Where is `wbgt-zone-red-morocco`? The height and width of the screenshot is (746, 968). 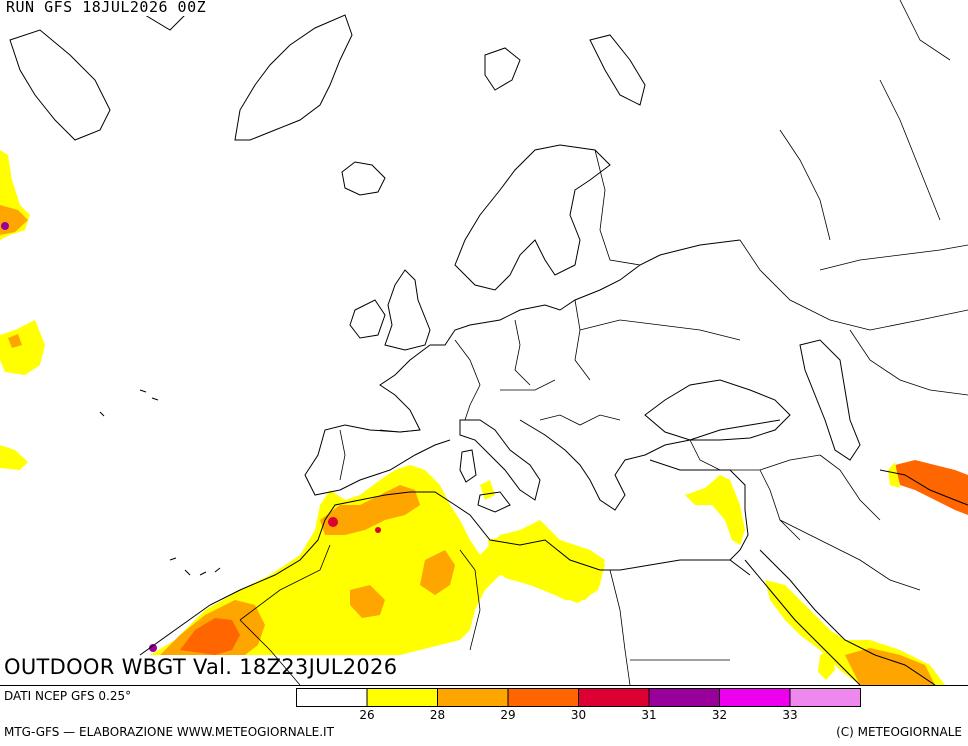
wbgt-zone-red-morocco is located at coordinates (210, 636).